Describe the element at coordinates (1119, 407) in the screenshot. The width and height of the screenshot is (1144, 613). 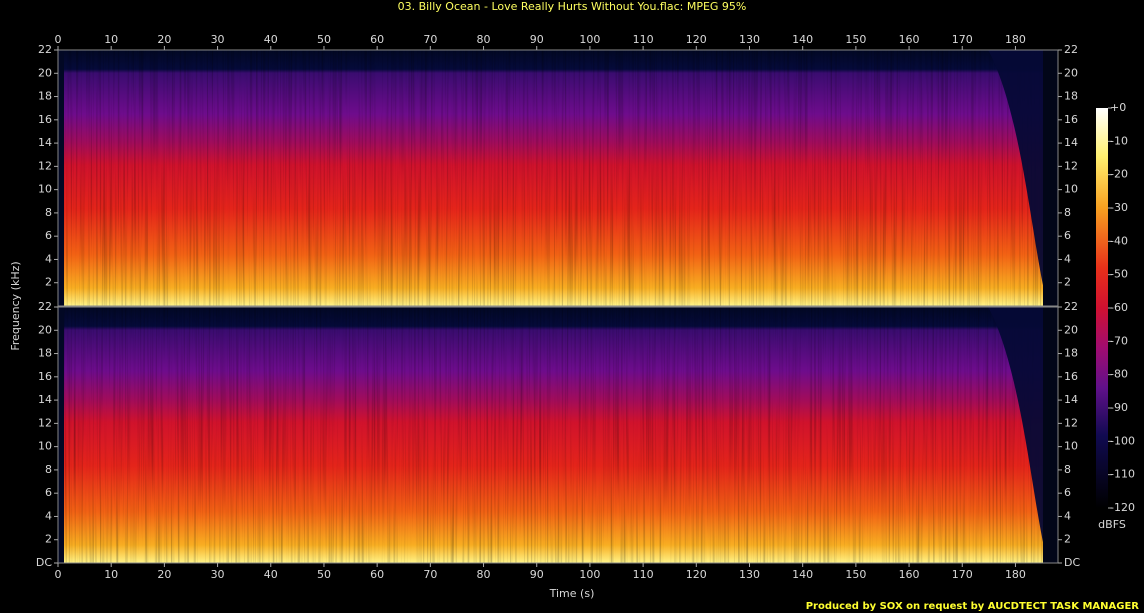
I see `colorbar-tick-label: -90` at that location.